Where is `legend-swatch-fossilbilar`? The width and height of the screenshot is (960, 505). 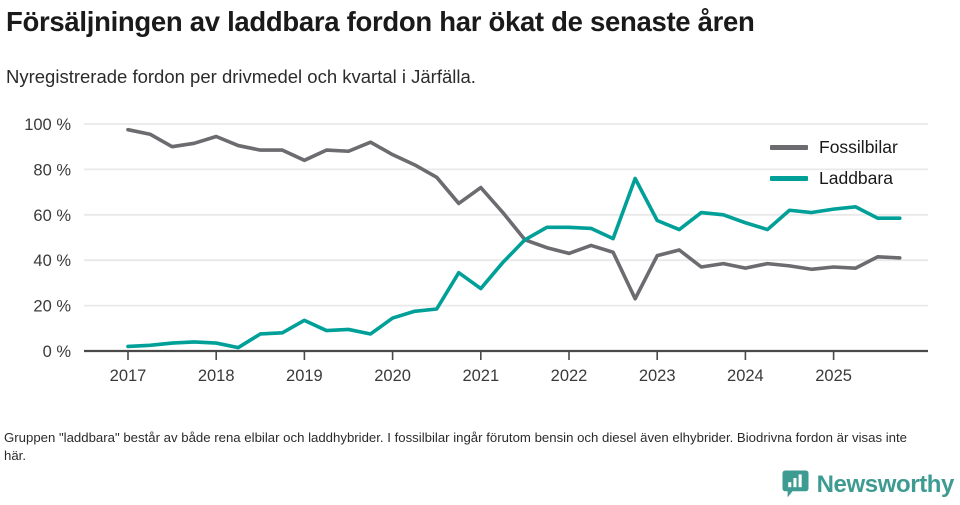
legend-swatch-fossilbilar is located at coordinates (789, 147).